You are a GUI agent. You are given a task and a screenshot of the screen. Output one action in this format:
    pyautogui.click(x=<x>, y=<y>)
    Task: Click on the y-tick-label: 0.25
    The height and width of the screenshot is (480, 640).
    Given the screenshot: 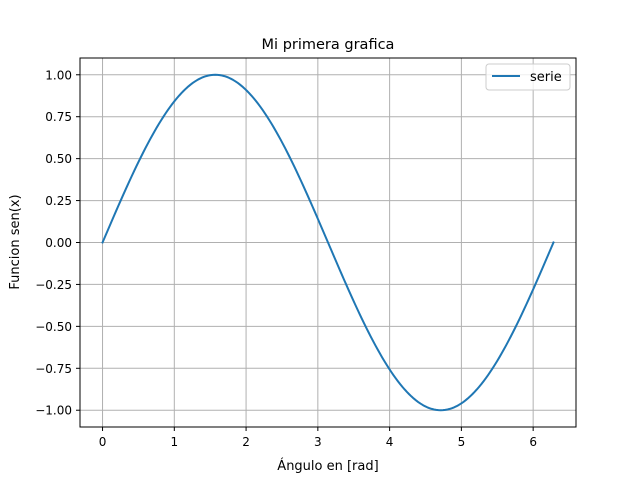 What is the action you would take?
    pyautogui.click(x=58, y=201)
    